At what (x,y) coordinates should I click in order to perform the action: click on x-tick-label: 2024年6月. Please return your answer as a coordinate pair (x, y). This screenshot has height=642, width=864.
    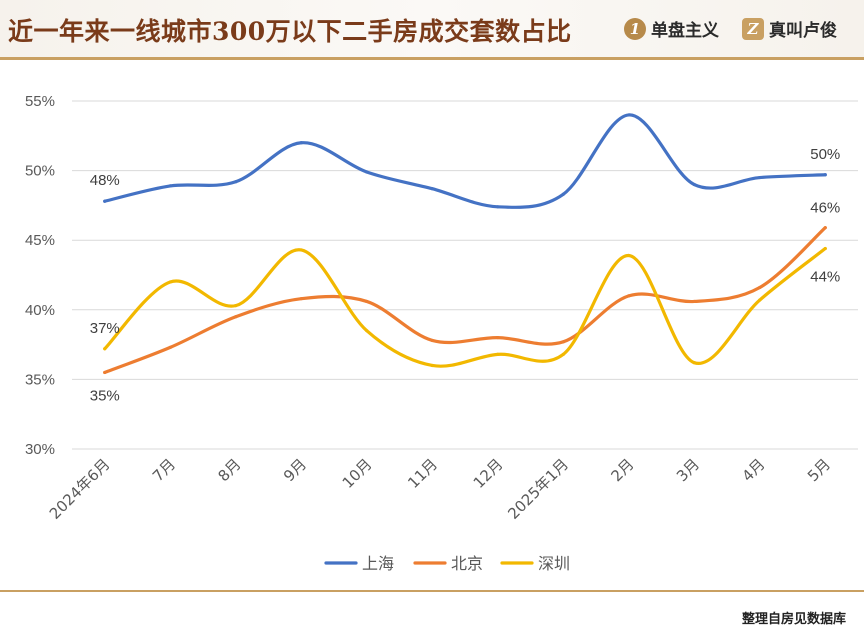
    Looking at the image, I should click on (80, 489).